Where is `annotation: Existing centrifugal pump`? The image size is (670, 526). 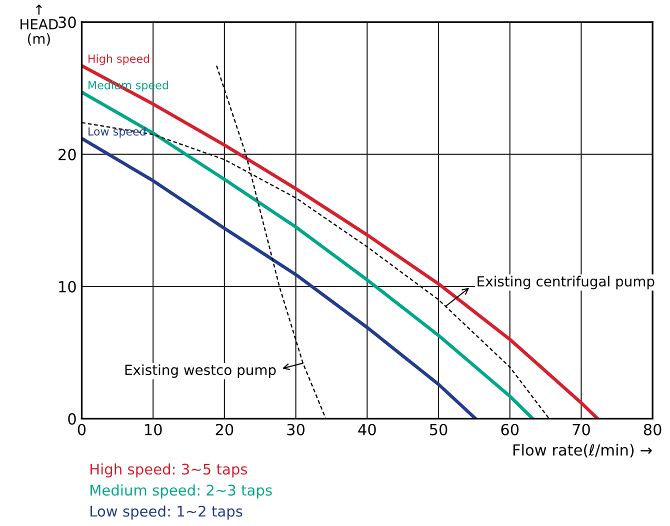 annotation: Existing centrifugal pump is located at coordinates (566, 283).